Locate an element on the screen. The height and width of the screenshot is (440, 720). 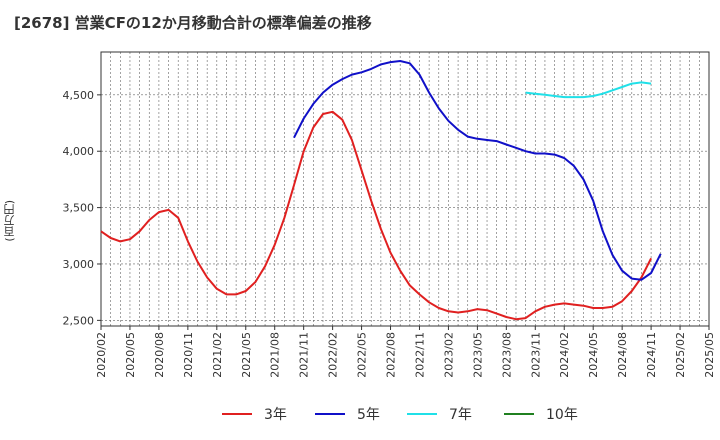
x-tick-label: 2021/11 is located at coordinates (304, 355).